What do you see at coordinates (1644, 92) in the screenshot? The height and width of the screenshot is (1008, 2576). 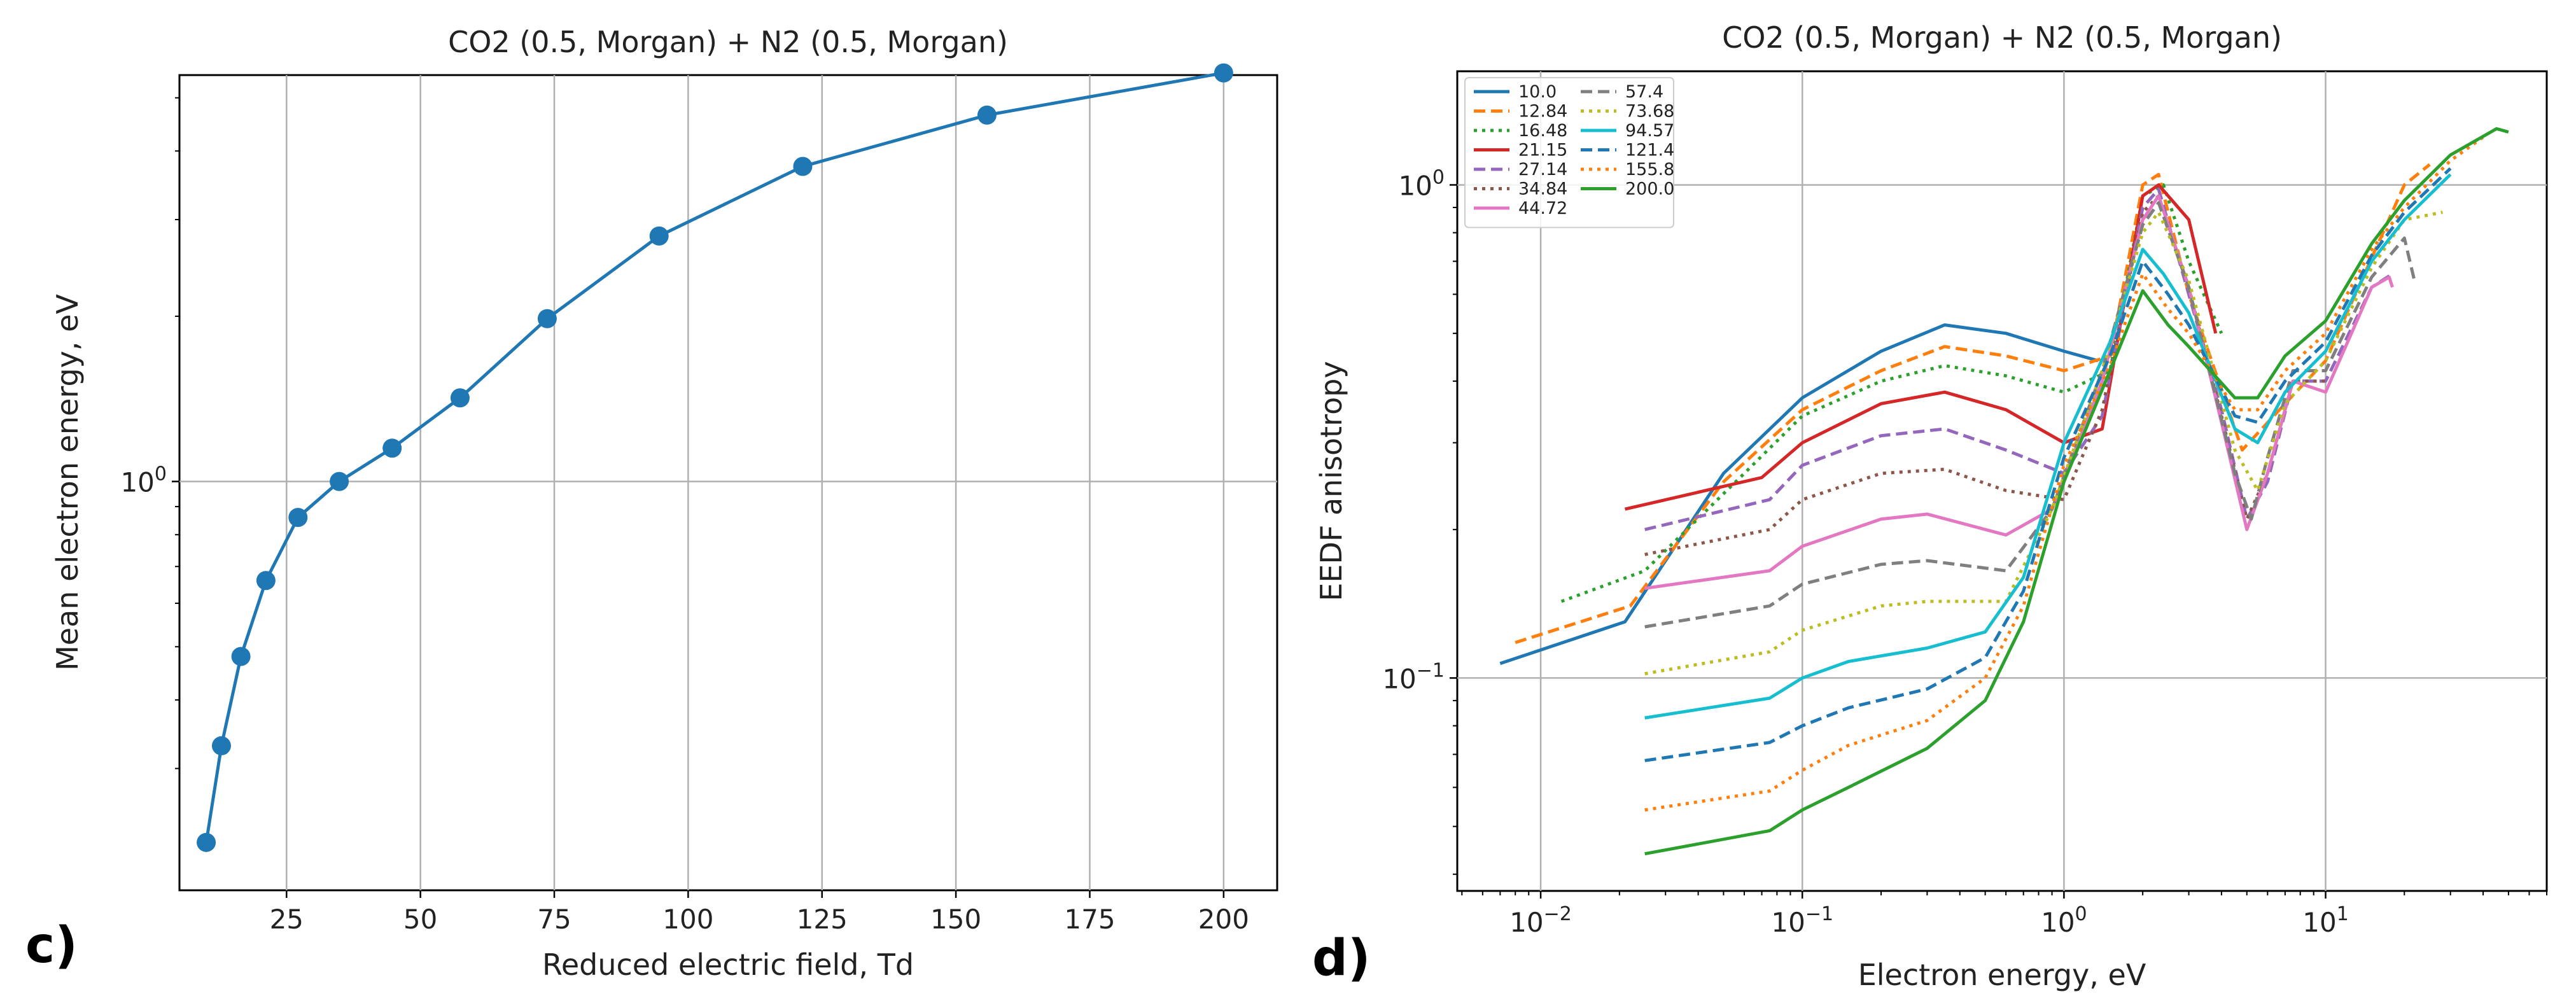 I see `chart-d-legend-label: 57.4` at bounding box center [1644, 92].